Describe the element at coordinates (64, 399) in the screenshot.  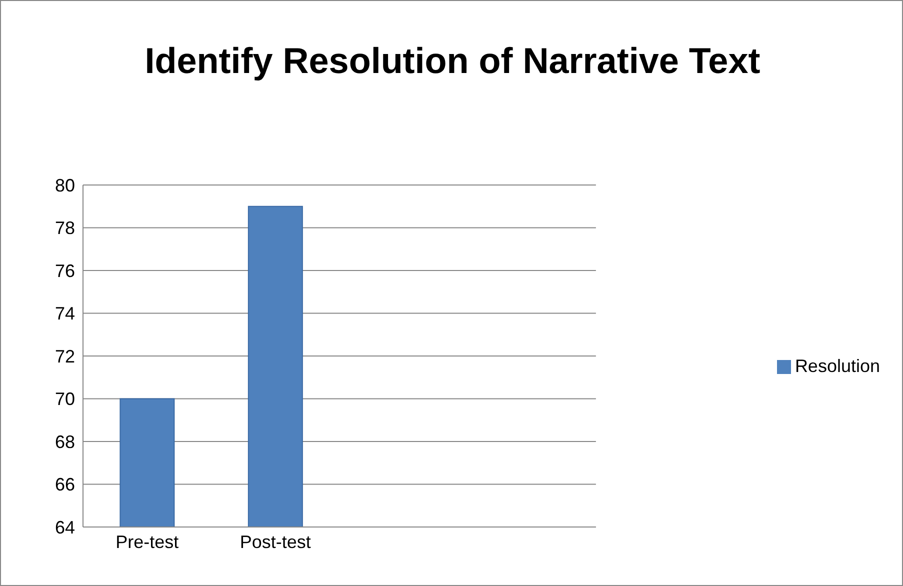
I see `y-tick-label: 70` at that location.